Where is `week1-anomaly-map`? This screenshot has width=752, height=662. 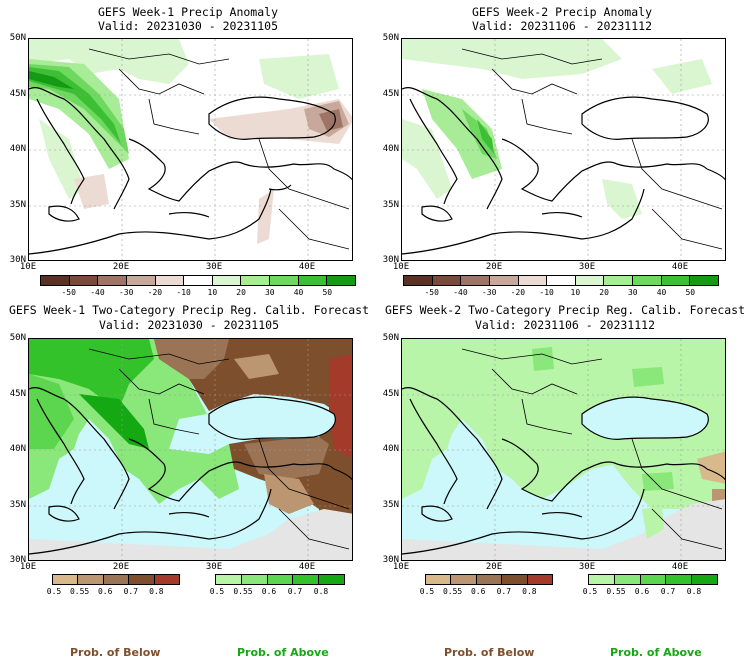
week1-anomaly-map is located at coordinates (190, 149).